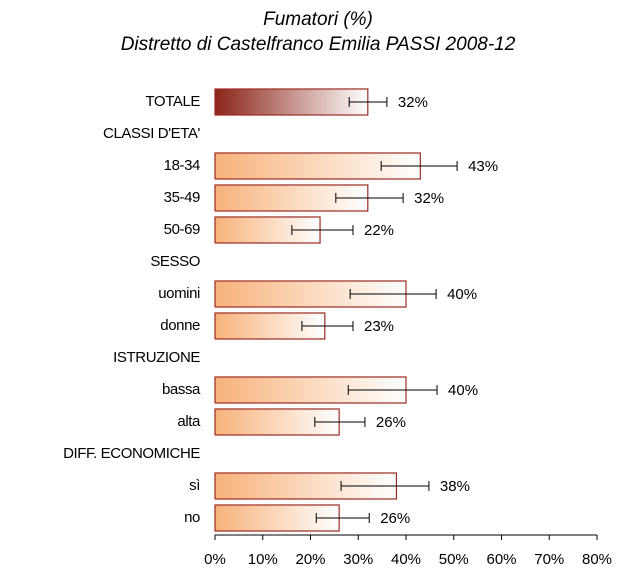 This screenshot has width=630, height=571. Describe the element at coordinates (192, 517) in the screenshot. I see `category-label: no` at that location.